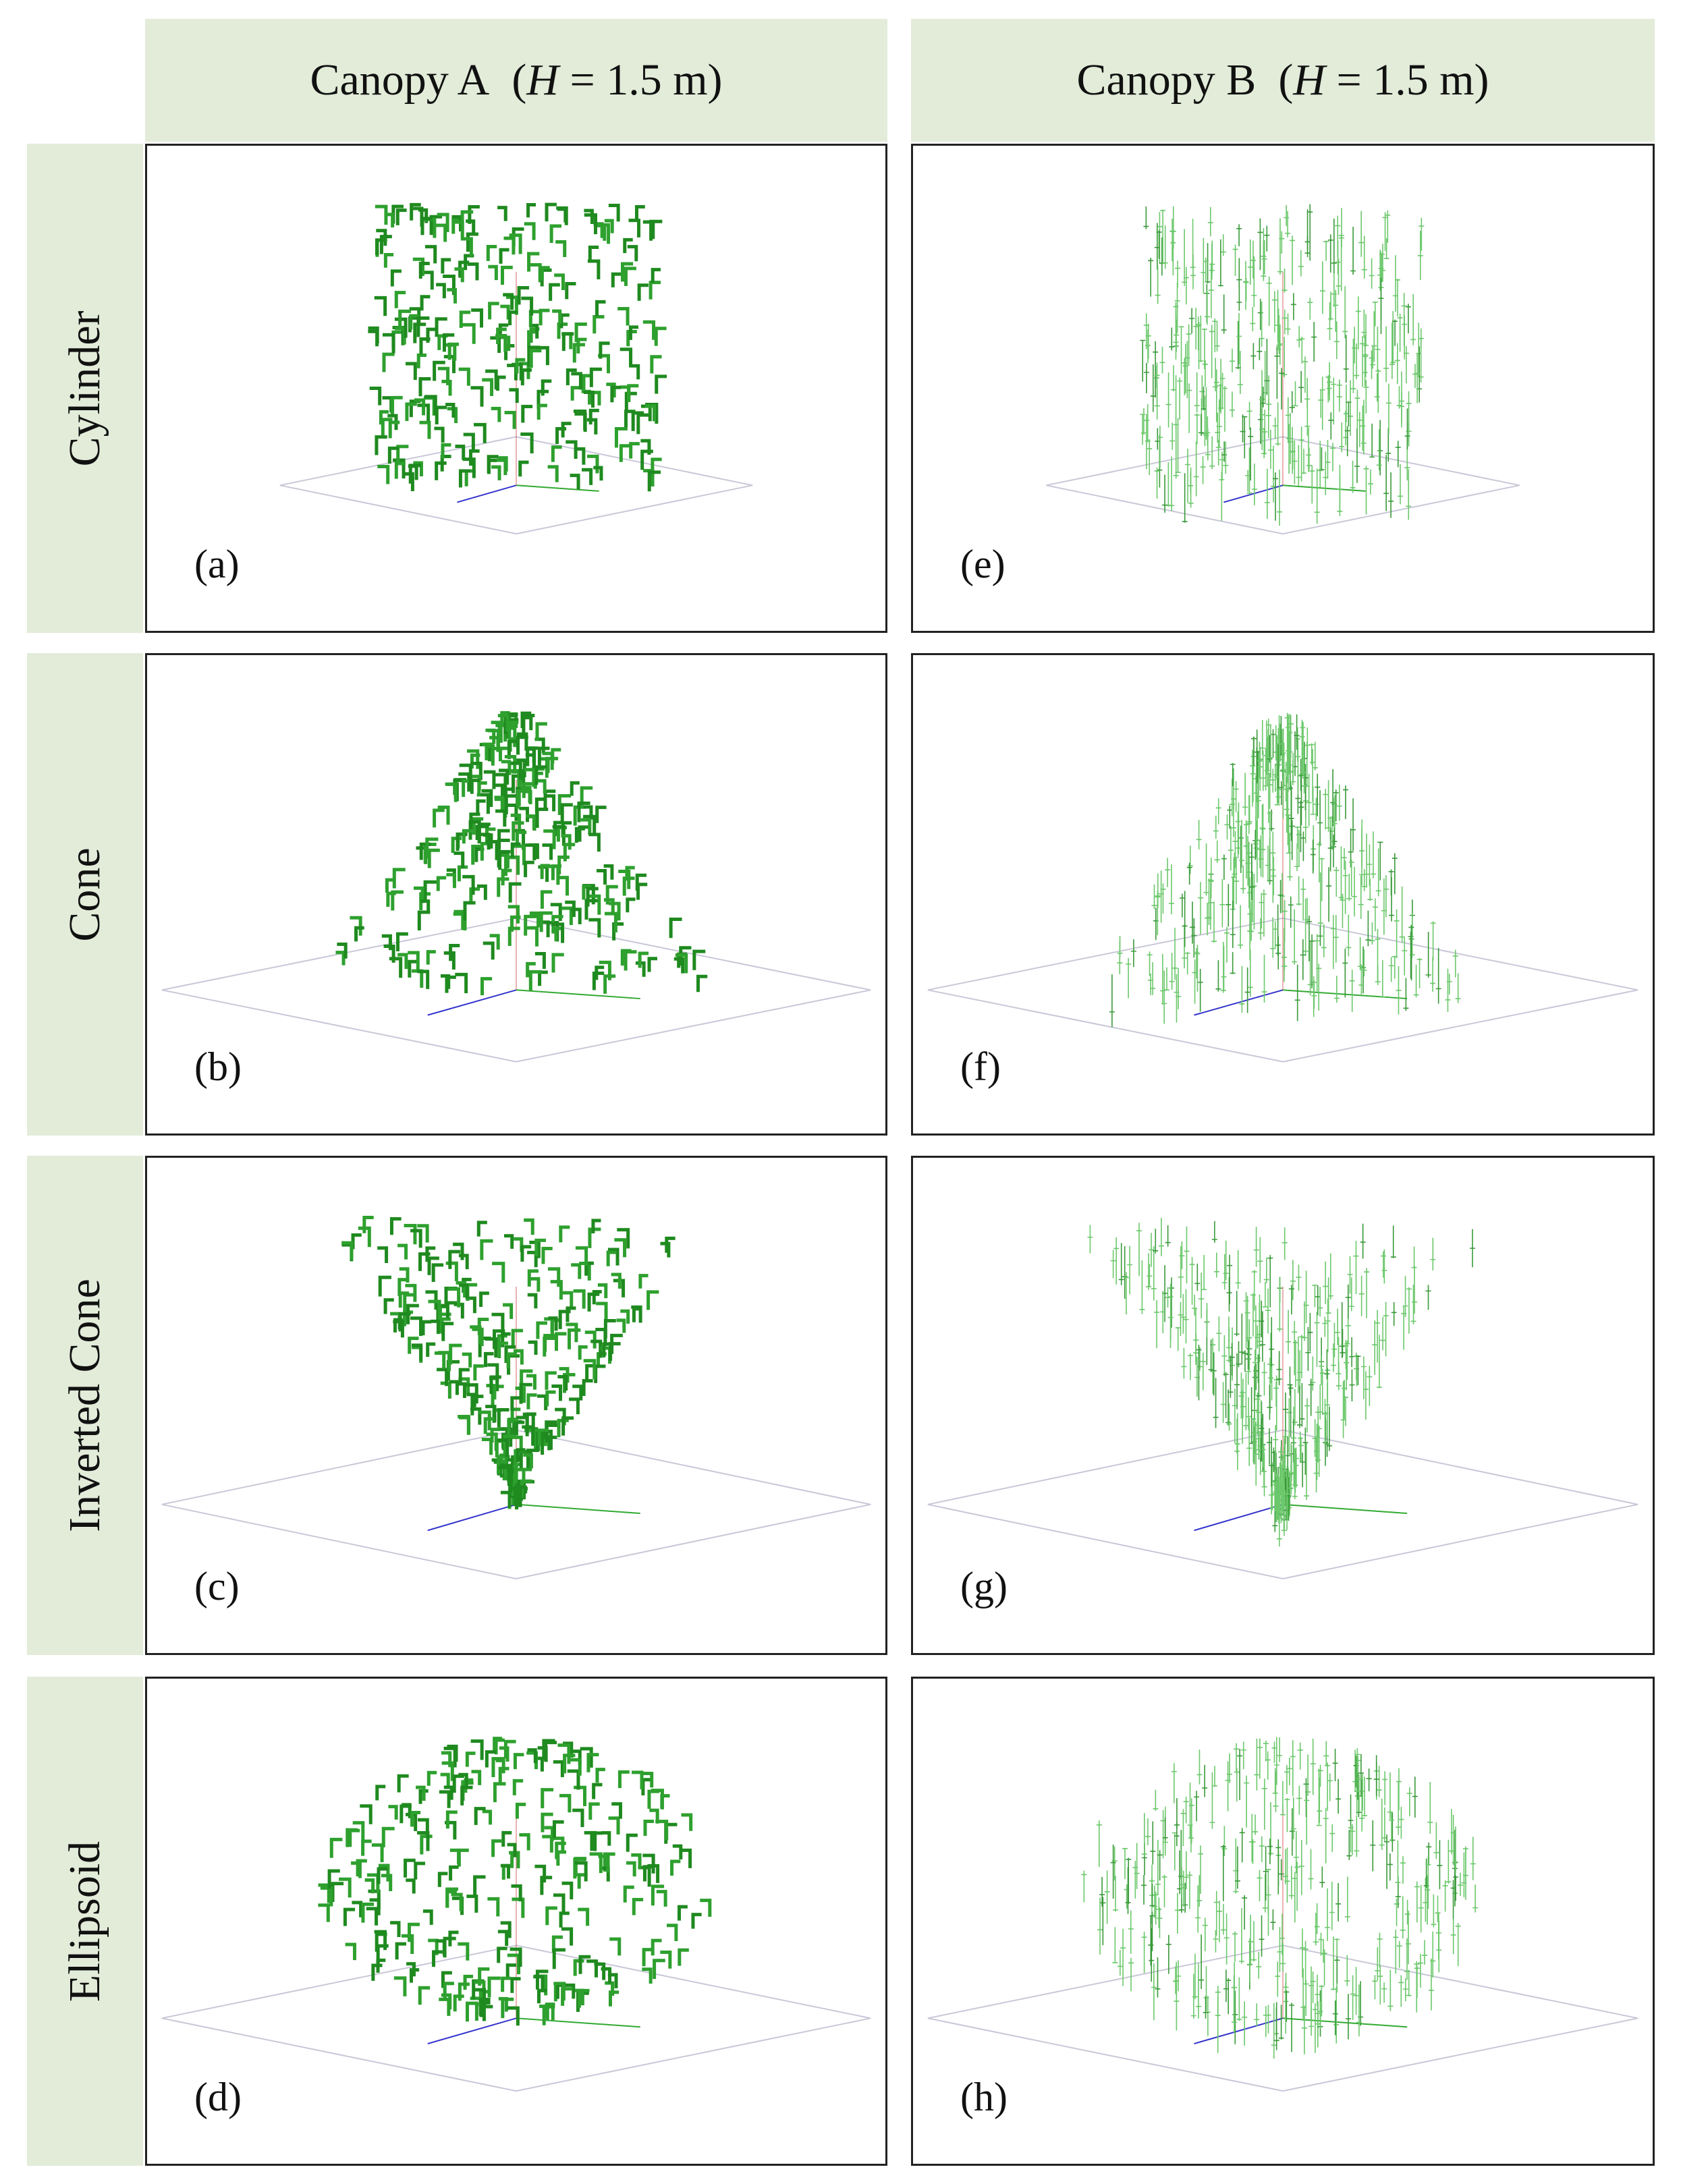 The height and width of the screenshot is (2184, 1681). What do you see at coordinates (1282, 887) in the screenshot?
I see `canopy-render-f` at bounding box center [1282, 887].